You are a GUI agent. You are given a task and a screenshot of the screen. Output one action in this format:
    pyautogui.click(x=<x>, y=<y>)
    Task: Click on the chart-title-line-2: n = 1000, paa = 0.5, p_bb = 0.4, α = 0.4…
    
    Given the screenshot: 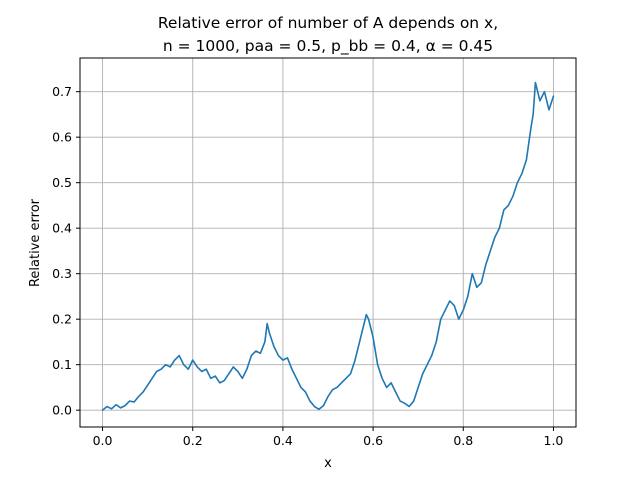 What is the action you would take?
    pyautogui.click(x=328, y=46)
    